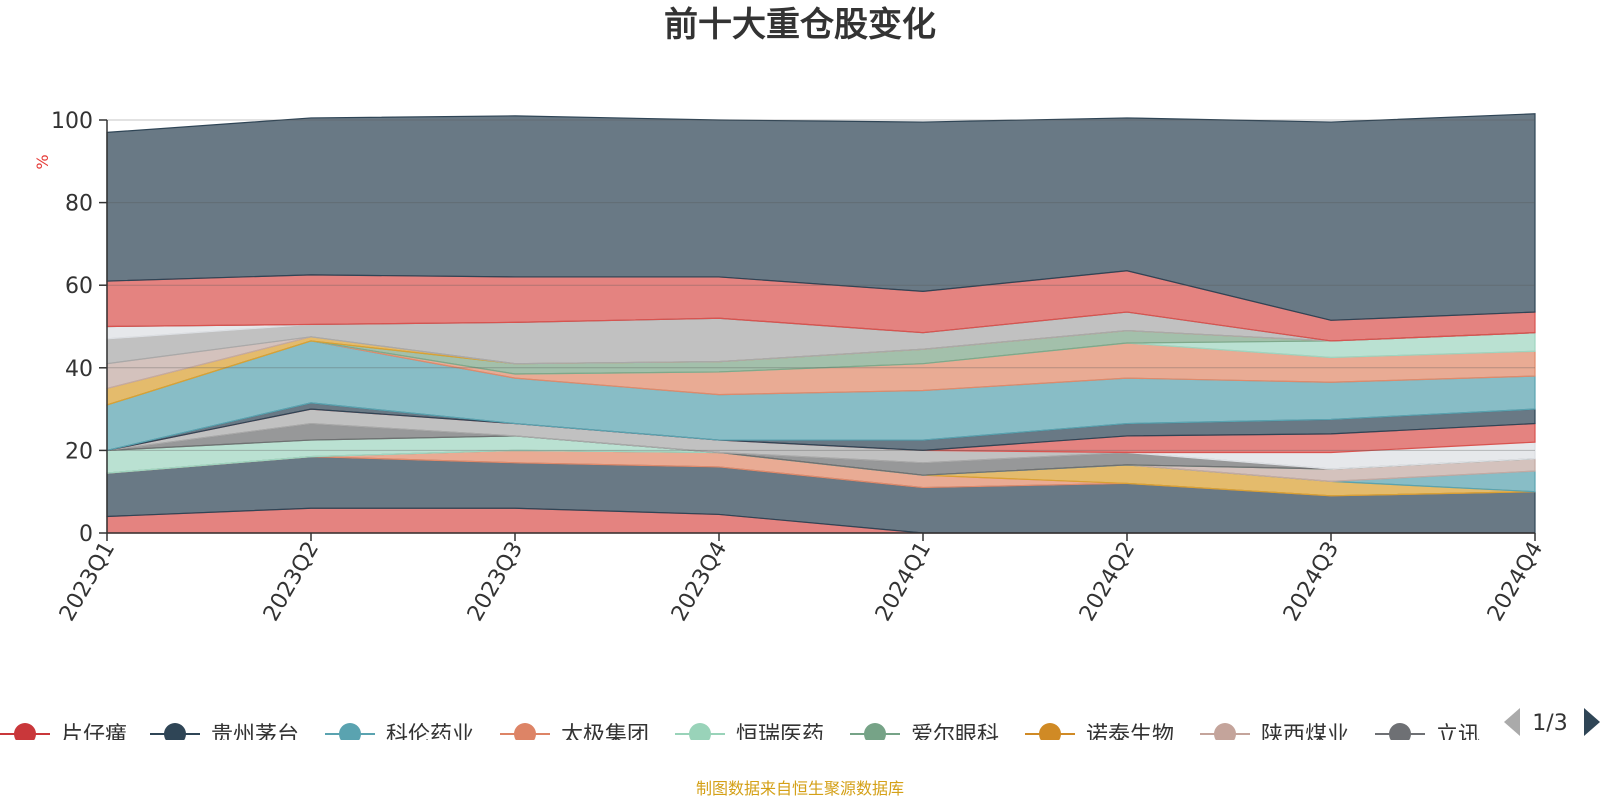 The image size is (1600, 800). What do you see at coordinates (495, 582) in the screenshot?
I see `x-tick-label: 2023Q3` at bounding box center [495, 582].